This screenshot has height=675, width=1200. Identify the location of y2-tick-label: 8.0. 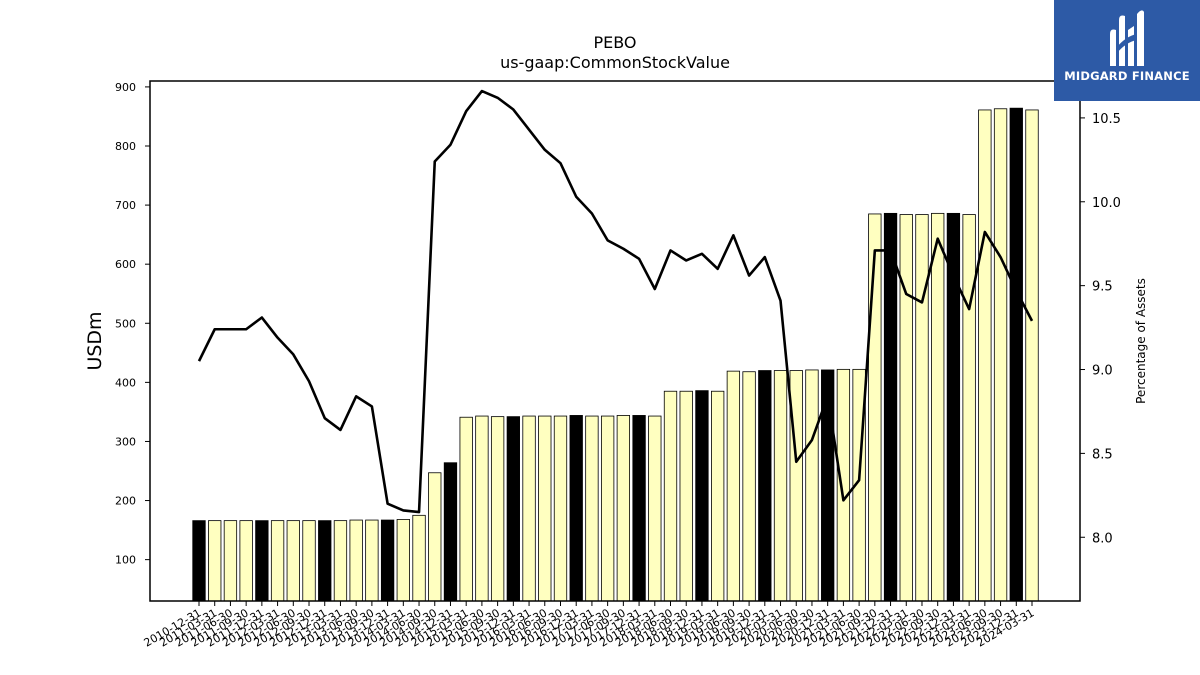
(1102, 538).